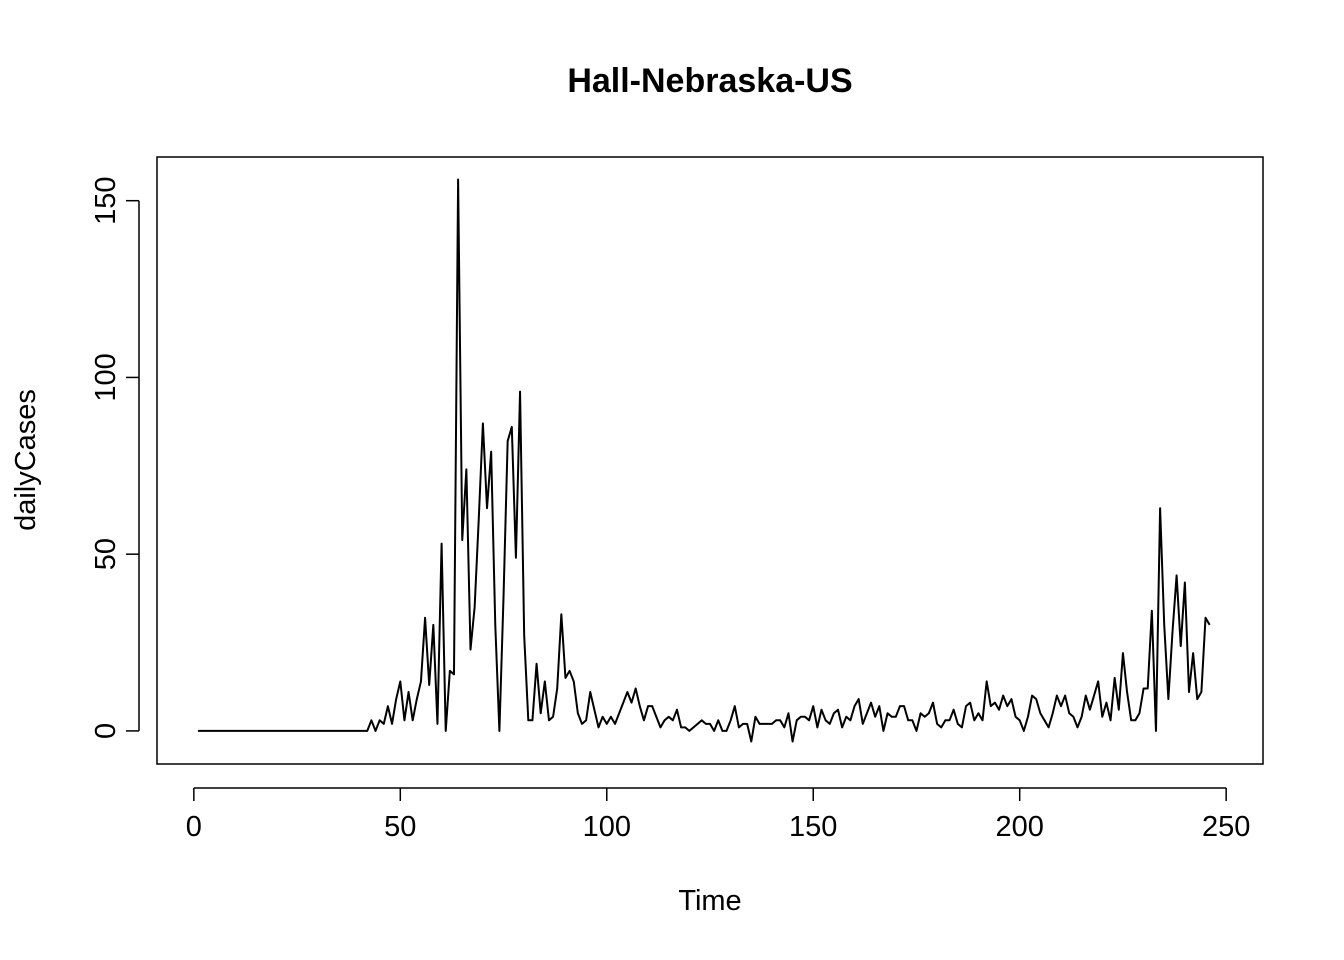  What do you see at coordinates (106, 200) in the screenshot?
I see `y-tick-label: 150` at bounding box center [106, 200].